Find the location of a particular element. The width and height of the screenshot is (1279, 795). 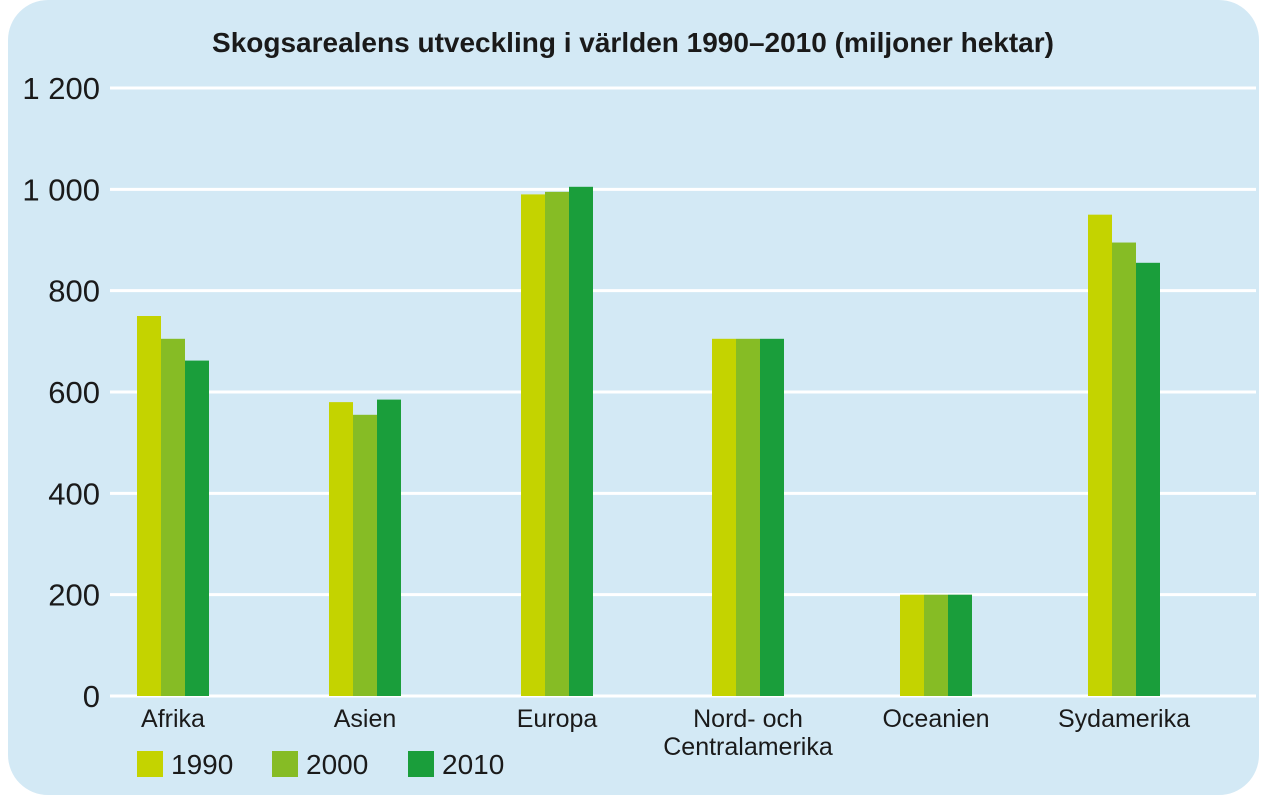

y-tick-label: 200 is located at coordinates (74, 595).